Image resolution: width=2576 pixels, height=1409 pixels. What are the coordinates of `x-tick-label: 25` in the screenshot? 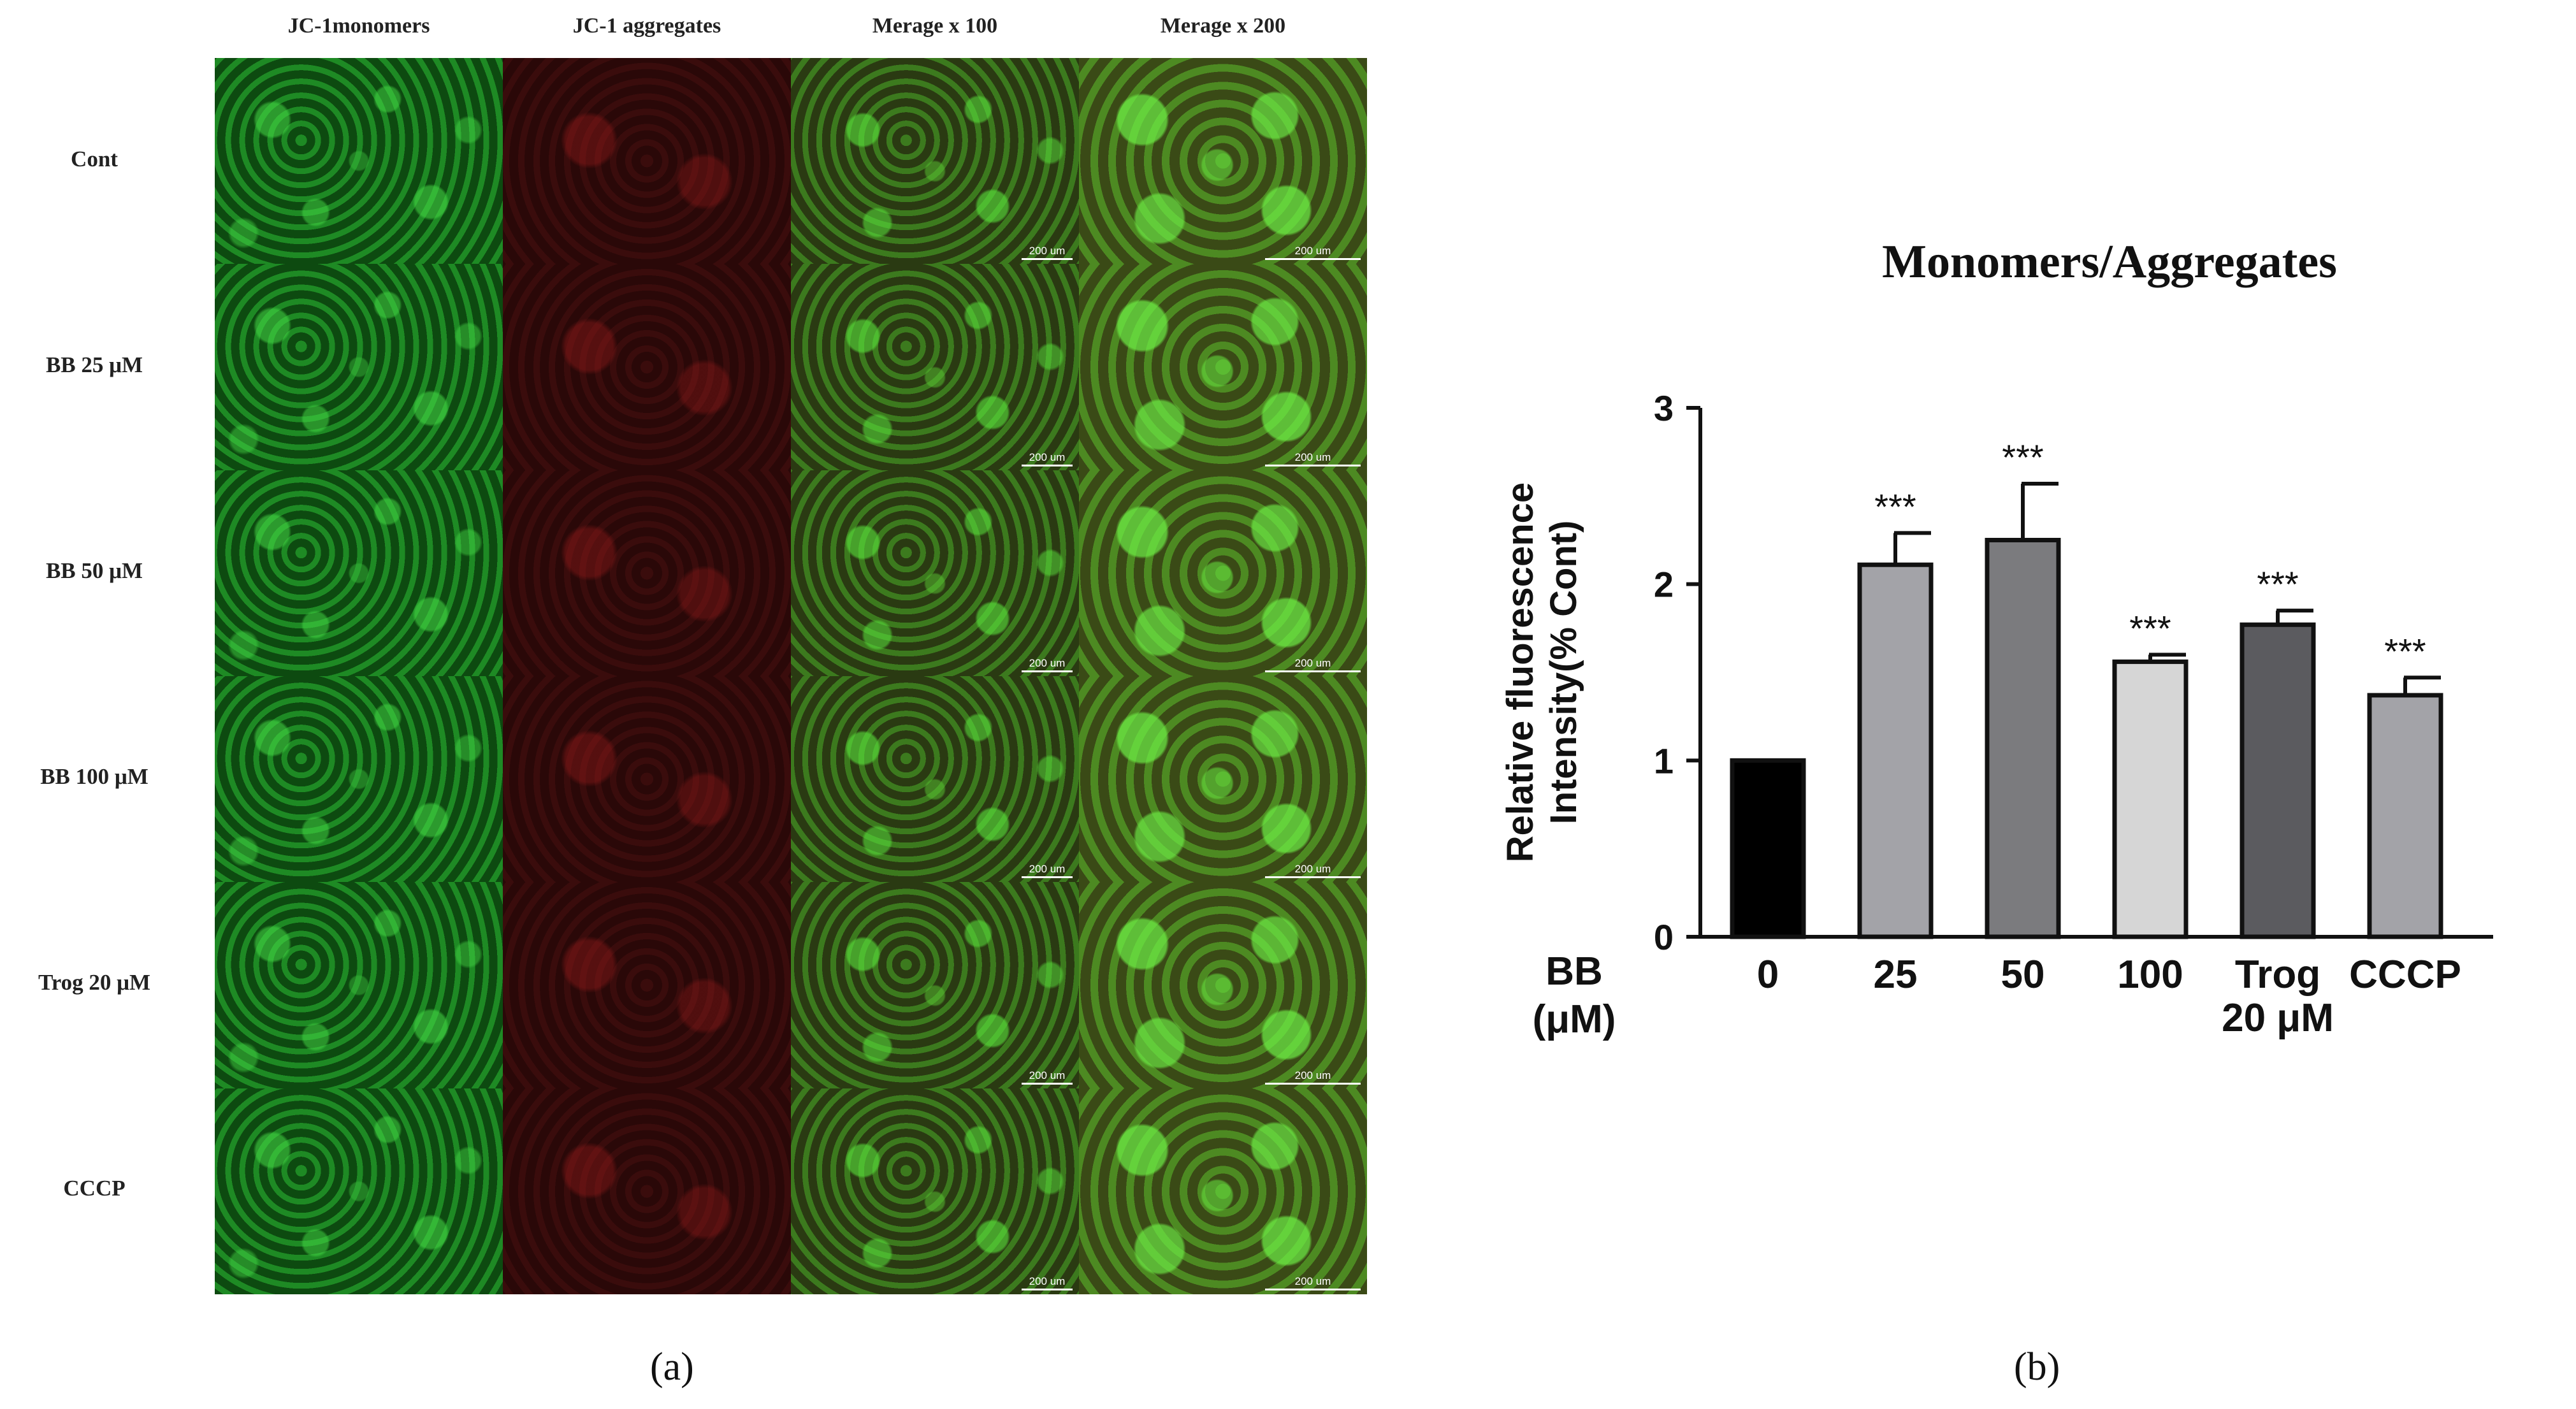 It's located at (1896, 975).